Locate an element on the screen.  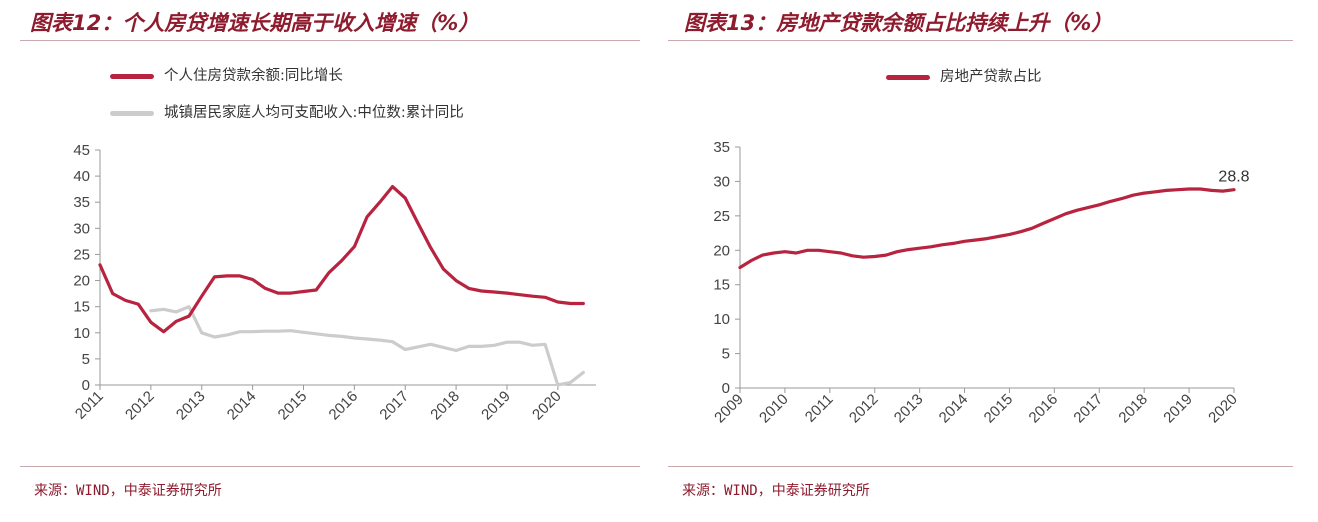
chart-title: 图表13：房地产贷款余额占比持续上升（%） is located at coordinates (898, 23).